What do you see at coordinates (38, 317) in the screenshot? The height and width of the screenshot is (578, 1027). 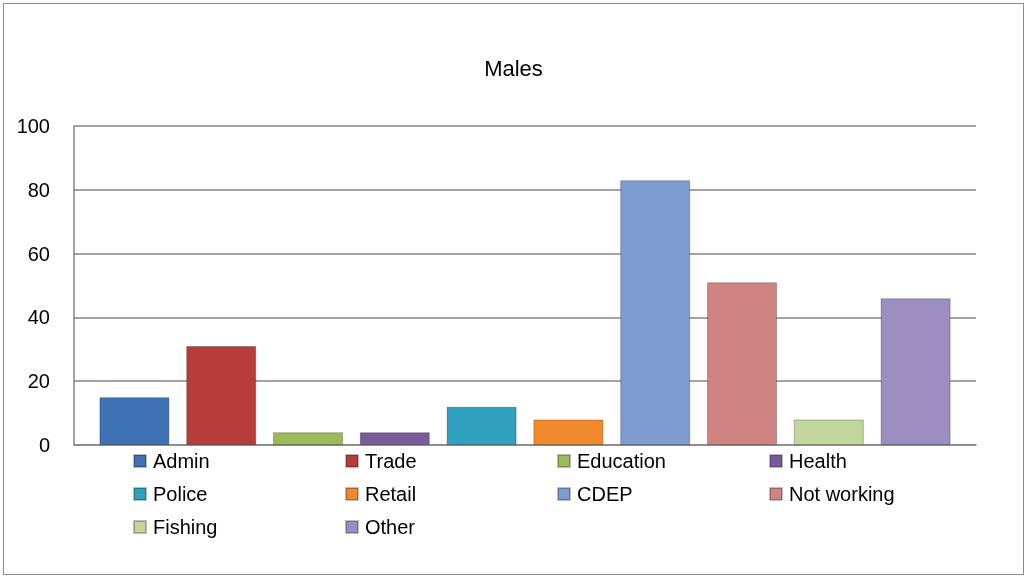 I see `y-tick-label: 40` at bounding box center [38, 317].